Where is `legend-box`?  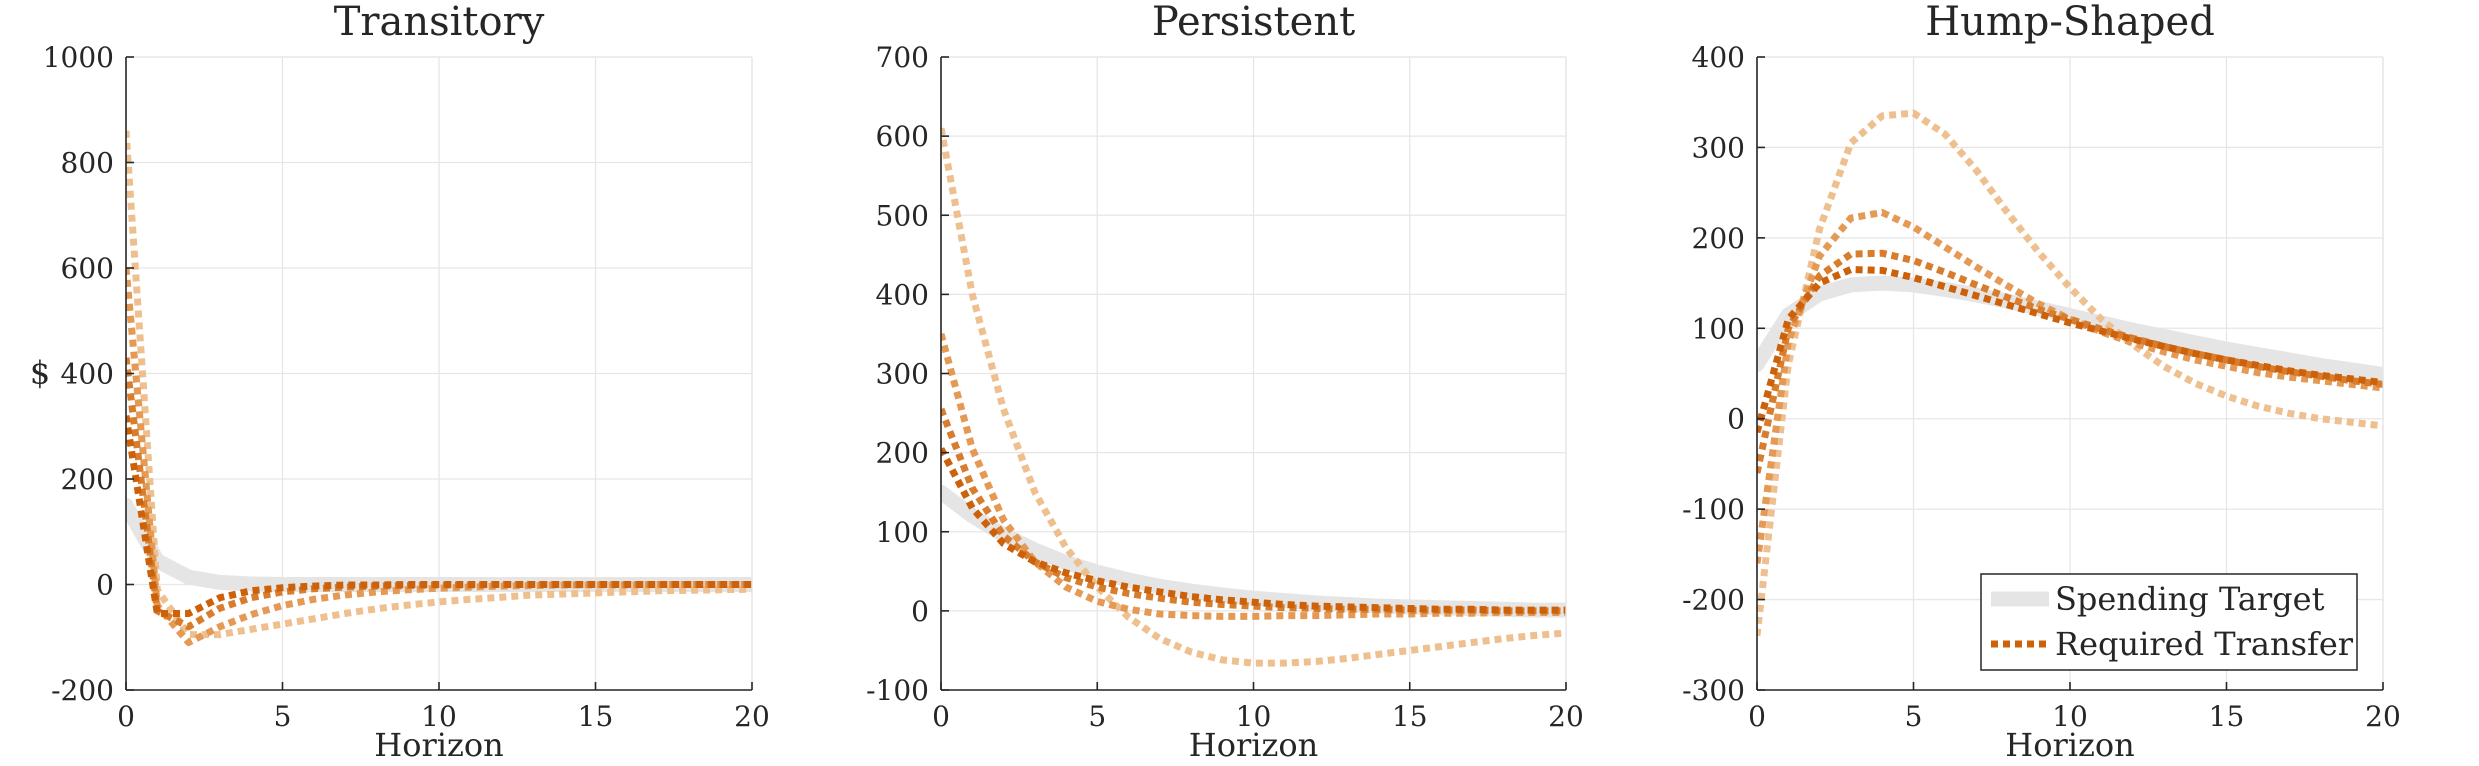 legend-box is located at coordinates (2169, 622).